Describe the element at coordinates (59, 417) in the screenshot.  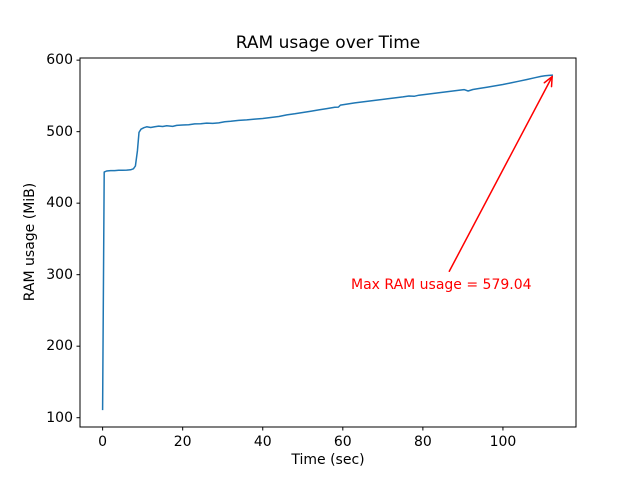
I see `y-tick-label: 100` at that location.